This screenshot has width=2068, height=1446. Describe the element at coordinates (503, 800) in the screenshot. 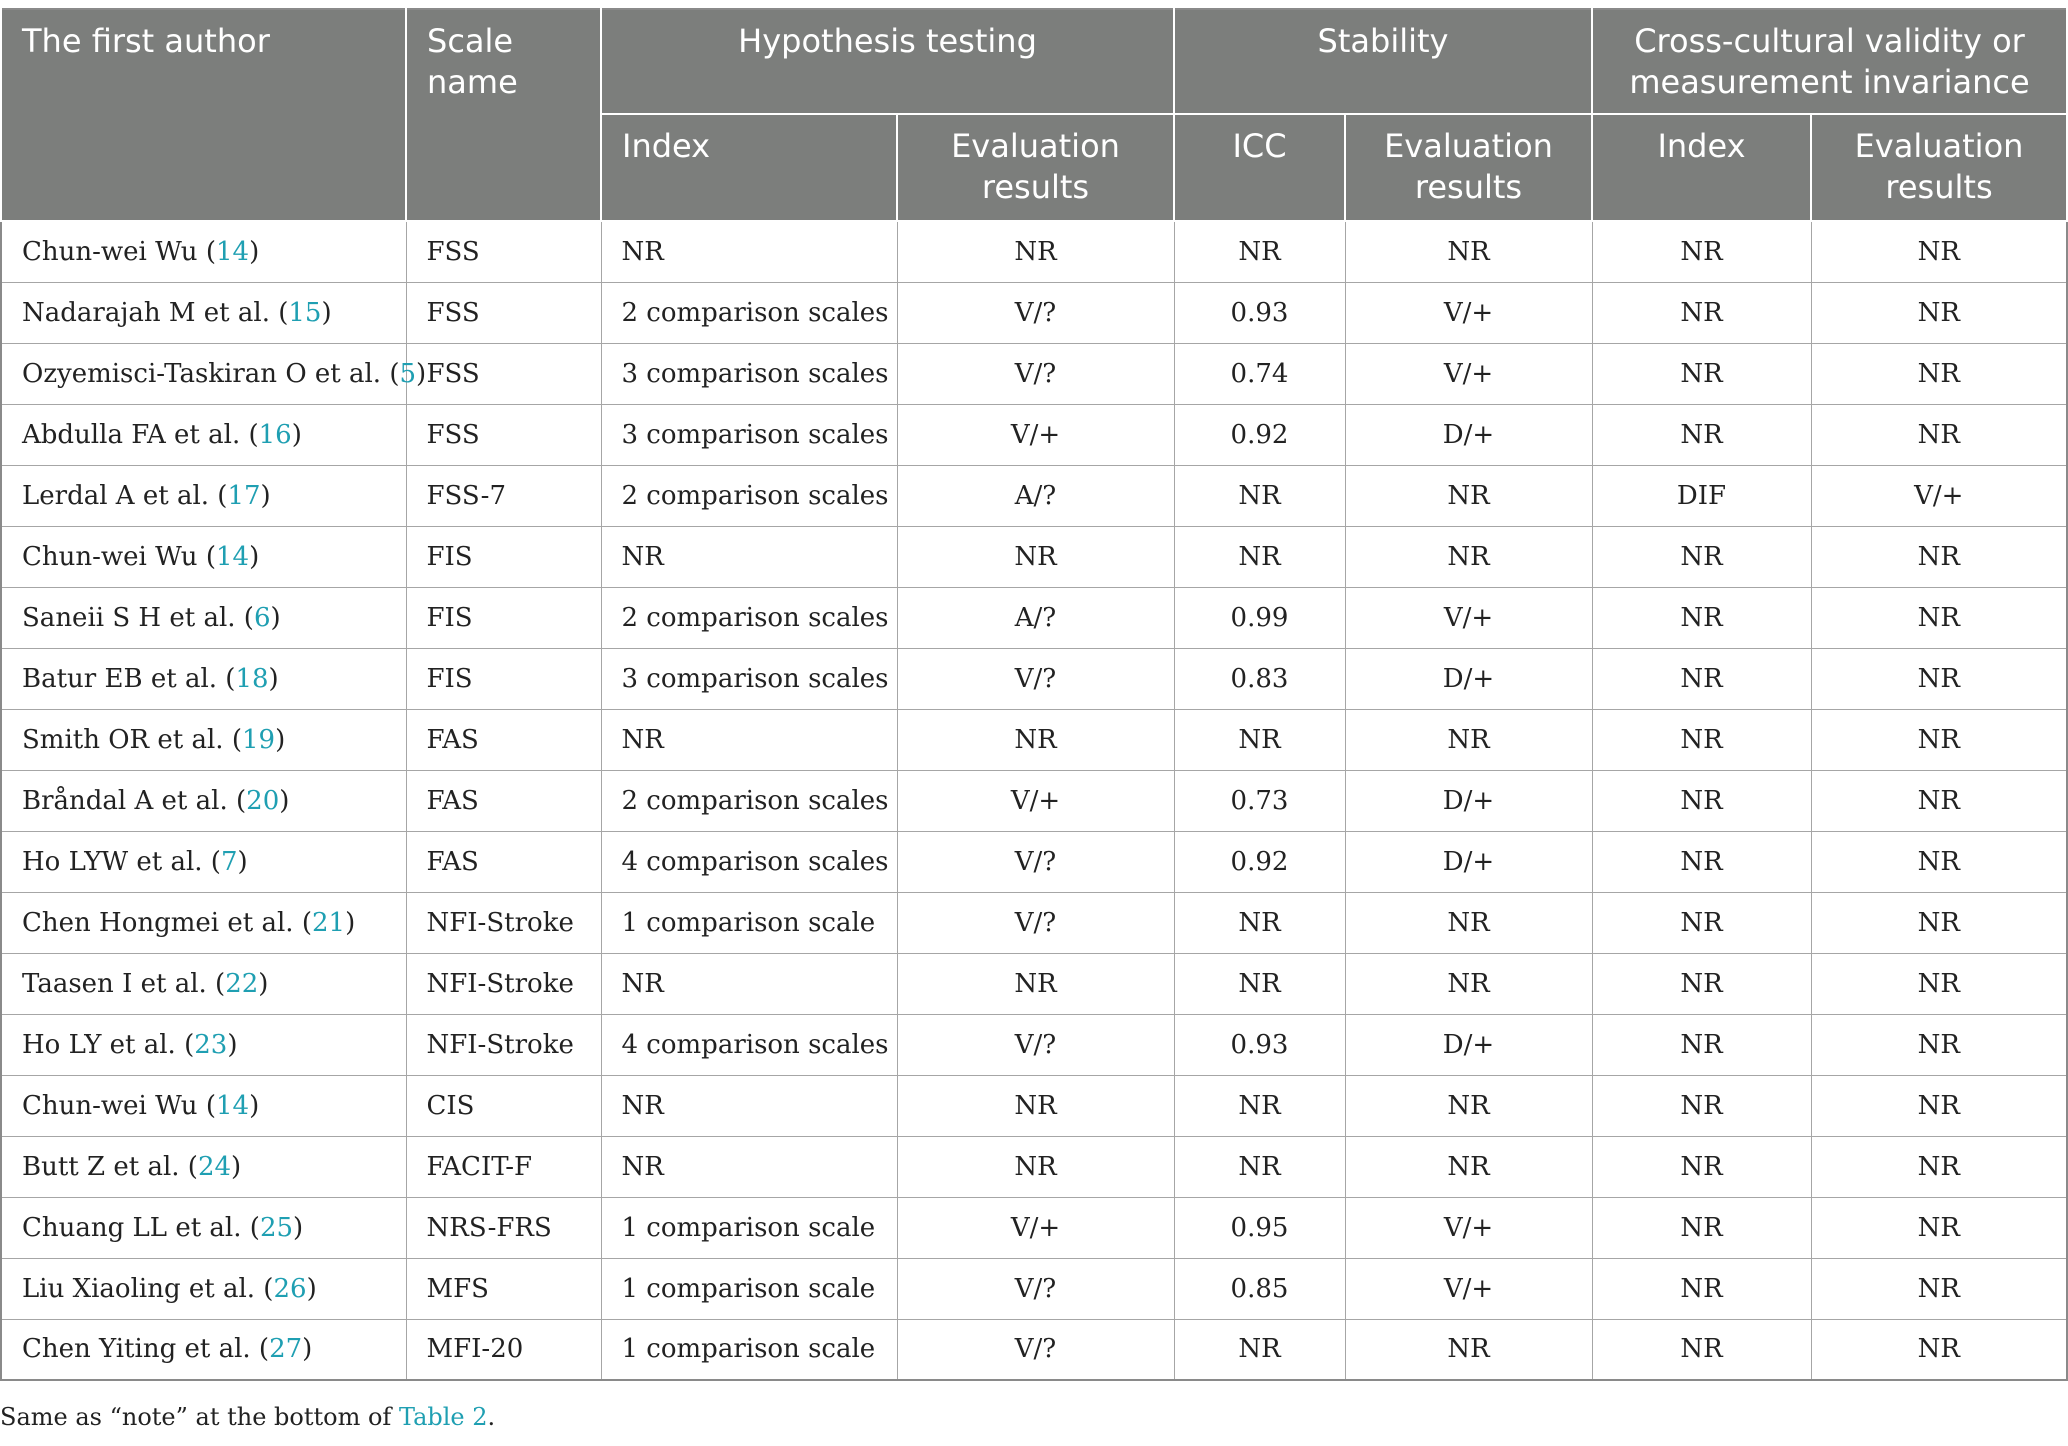

I see `scale-name-cell: FAS` at that location.